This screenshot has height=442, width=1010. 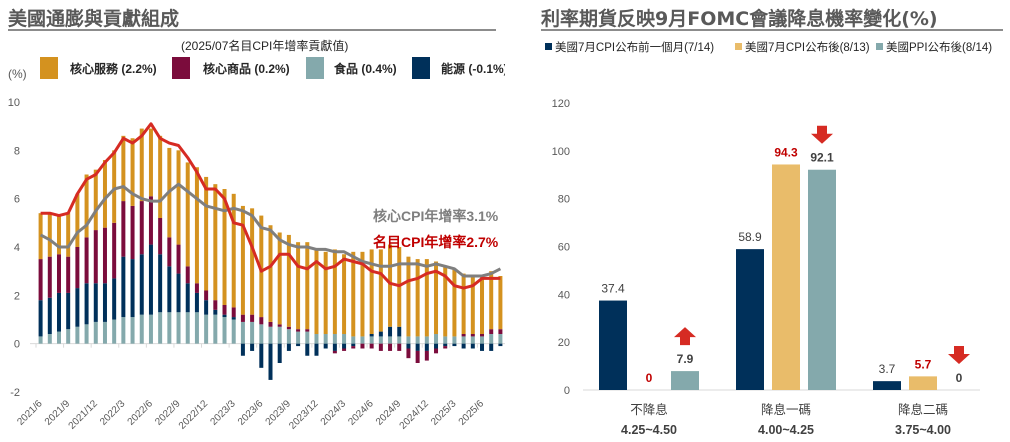 What do you see at coordinates (17, 74) in the screenshot?
I see `left-y-unit: (%)` at bounding box center [17, 74].